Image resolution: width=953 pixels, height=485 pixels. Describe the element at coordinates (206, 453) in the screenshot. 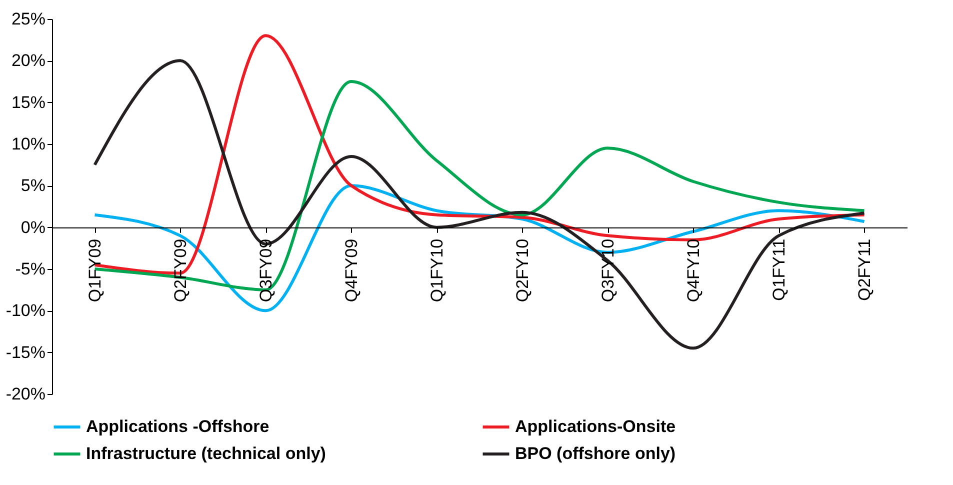

I see `legend-label: Infrastructure (technical only)` at that location.